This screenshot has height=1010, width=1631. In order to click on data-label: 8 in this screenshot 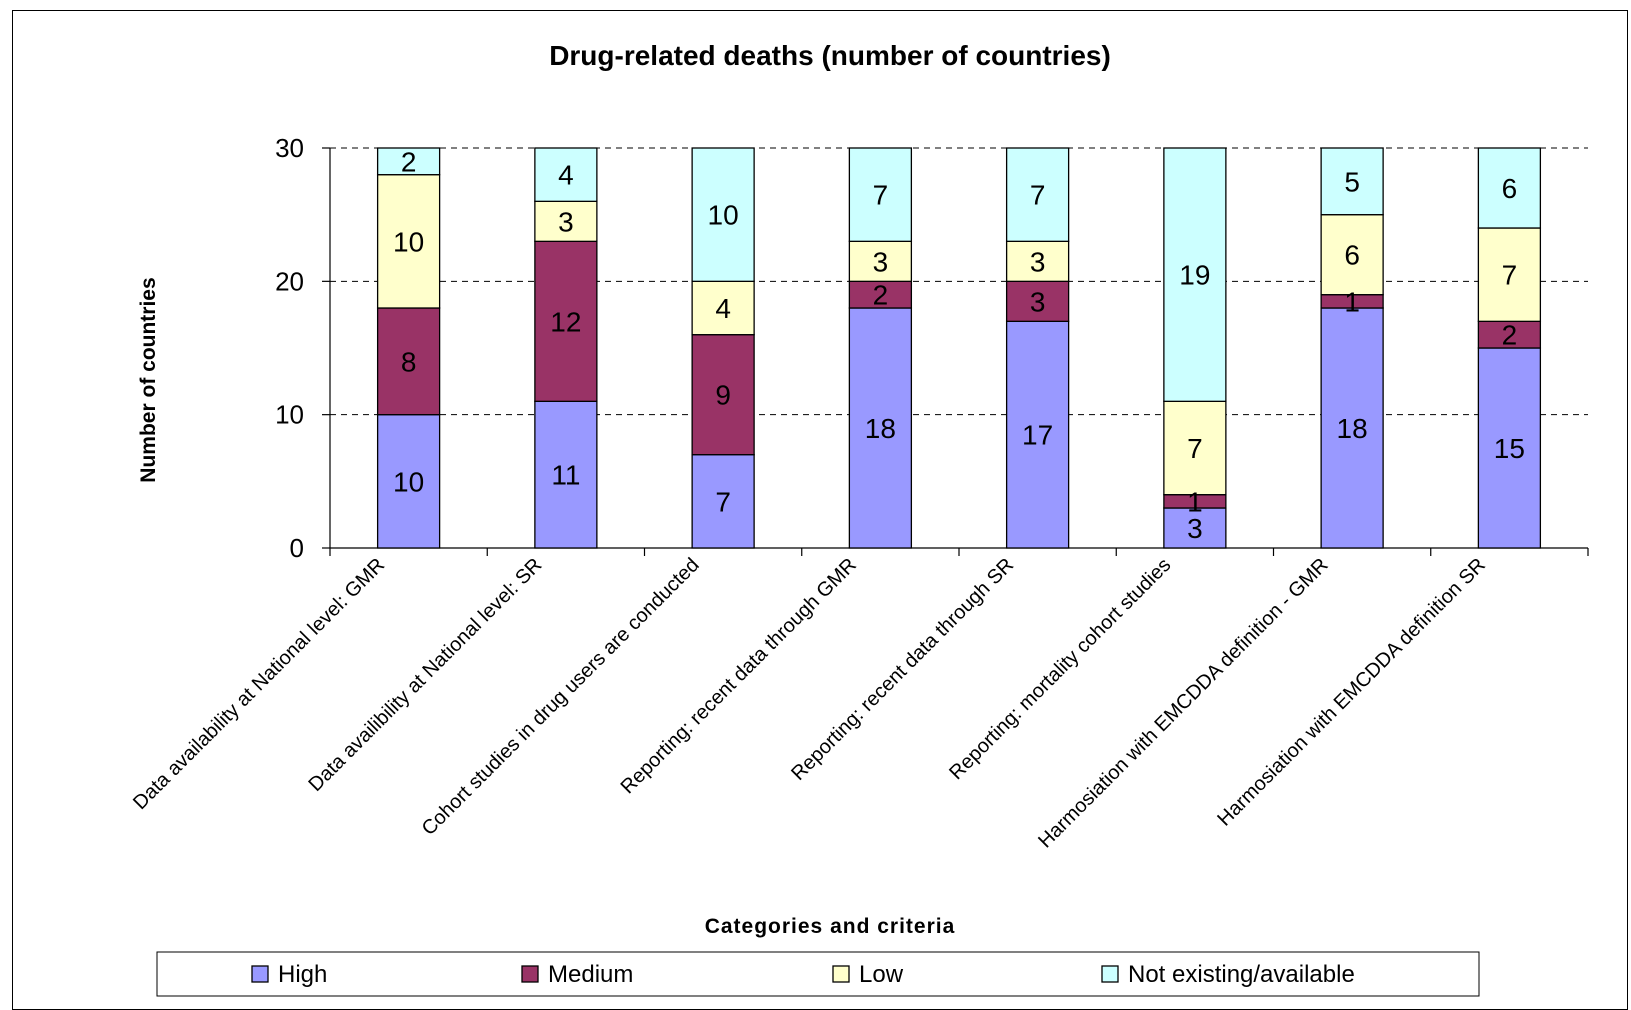, I will do `click(409, 361)`.